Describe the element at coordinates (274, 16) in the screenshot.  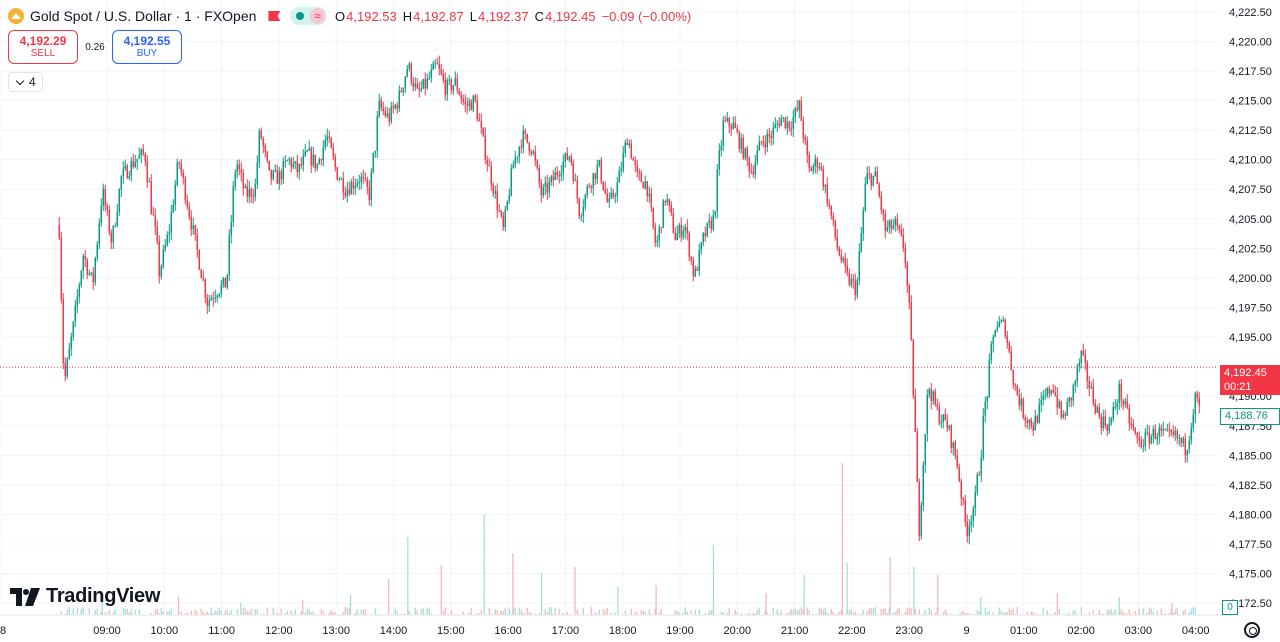
I see `flag-icon` at that location.